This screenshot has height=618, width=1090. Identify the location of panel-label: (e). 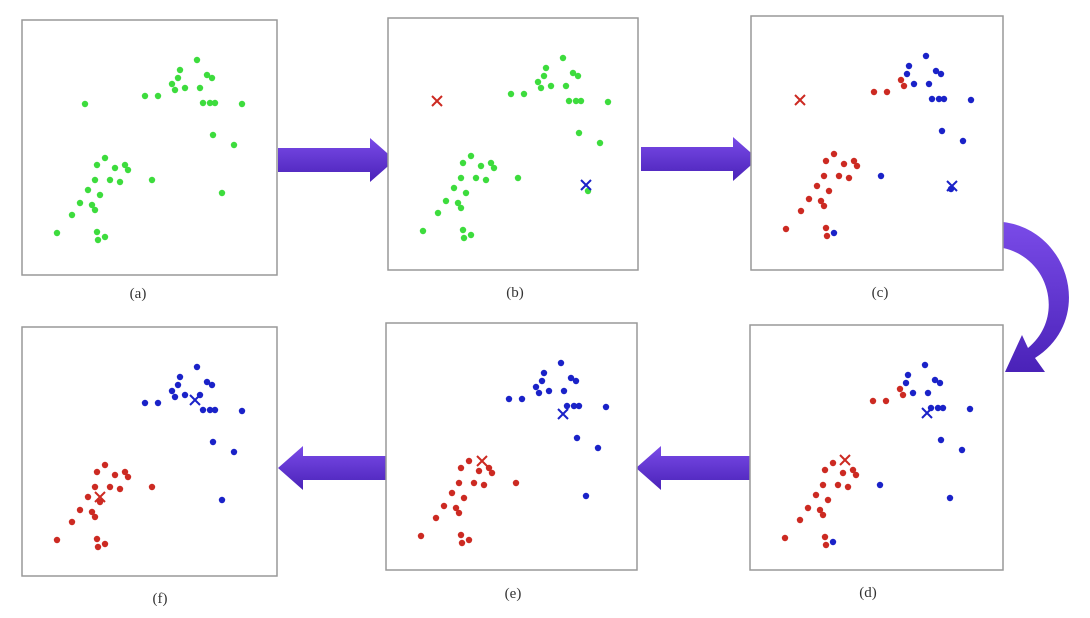
(513, 594).